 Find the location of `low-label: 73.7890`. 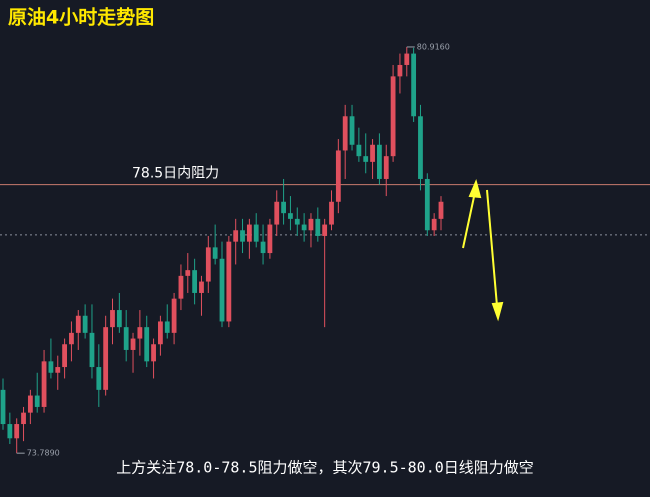

low-label: 73.7890 is located at coordinates (43, 453).